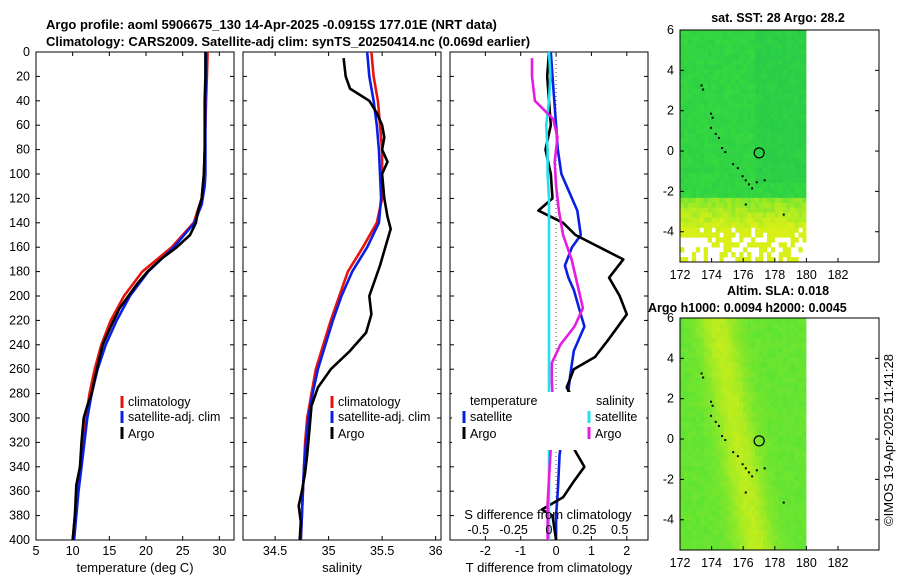 The image size is (900, 585). Describe the element at coordinates (680, 275) in the screenshot. I see `map-x-tick-label: 172` at that location.